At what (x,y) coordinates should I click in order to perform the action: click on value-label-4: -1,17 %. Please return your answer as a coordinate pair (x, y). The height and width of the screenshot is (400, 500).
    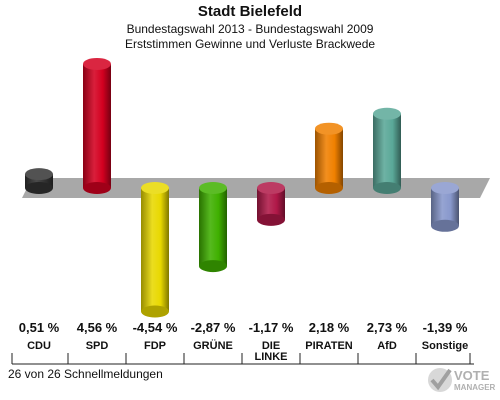
    Looking at the image, I should click on (271, 327).